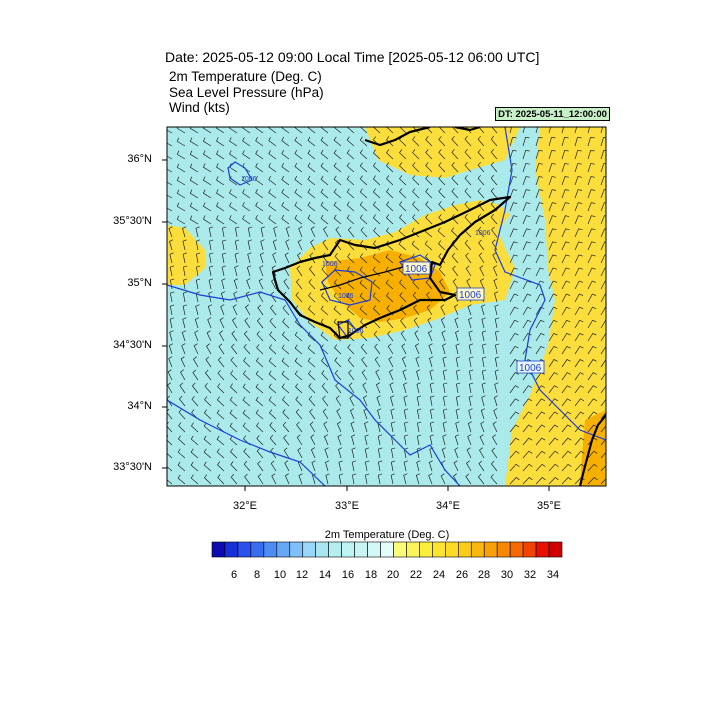 The height and width of the screenshot is (720, 720). I want to click on colorbar-tick: 14, so click(325, 575).